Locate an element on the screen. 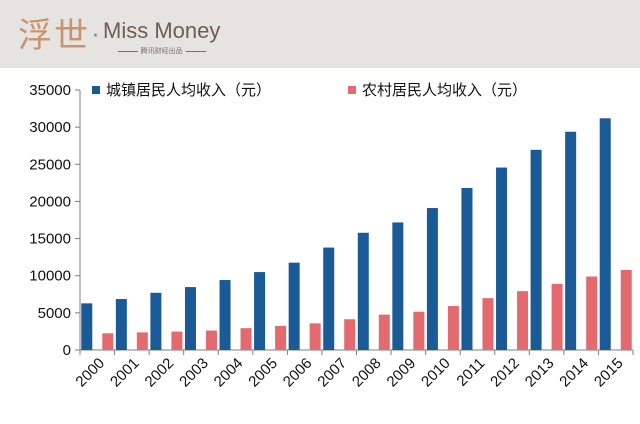 This screenshot has height=424, width=640. x-tick-label: 2007 is located at coordinates (332, 373).